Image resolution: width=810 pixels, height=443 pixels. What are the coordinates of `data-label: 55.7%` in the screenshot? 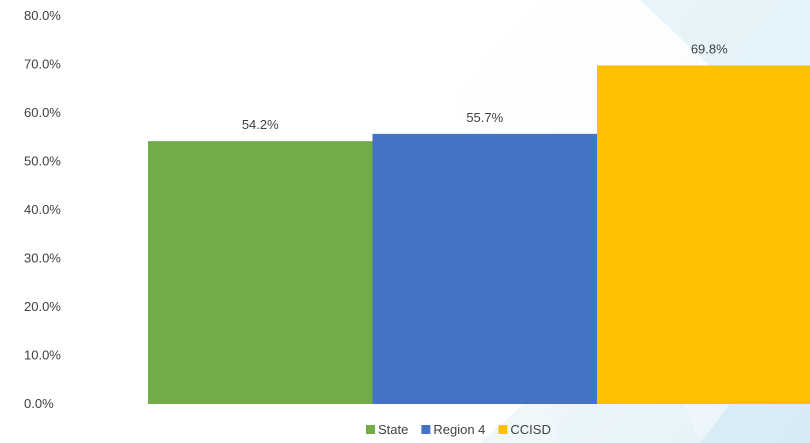 It's located at (484, 117).